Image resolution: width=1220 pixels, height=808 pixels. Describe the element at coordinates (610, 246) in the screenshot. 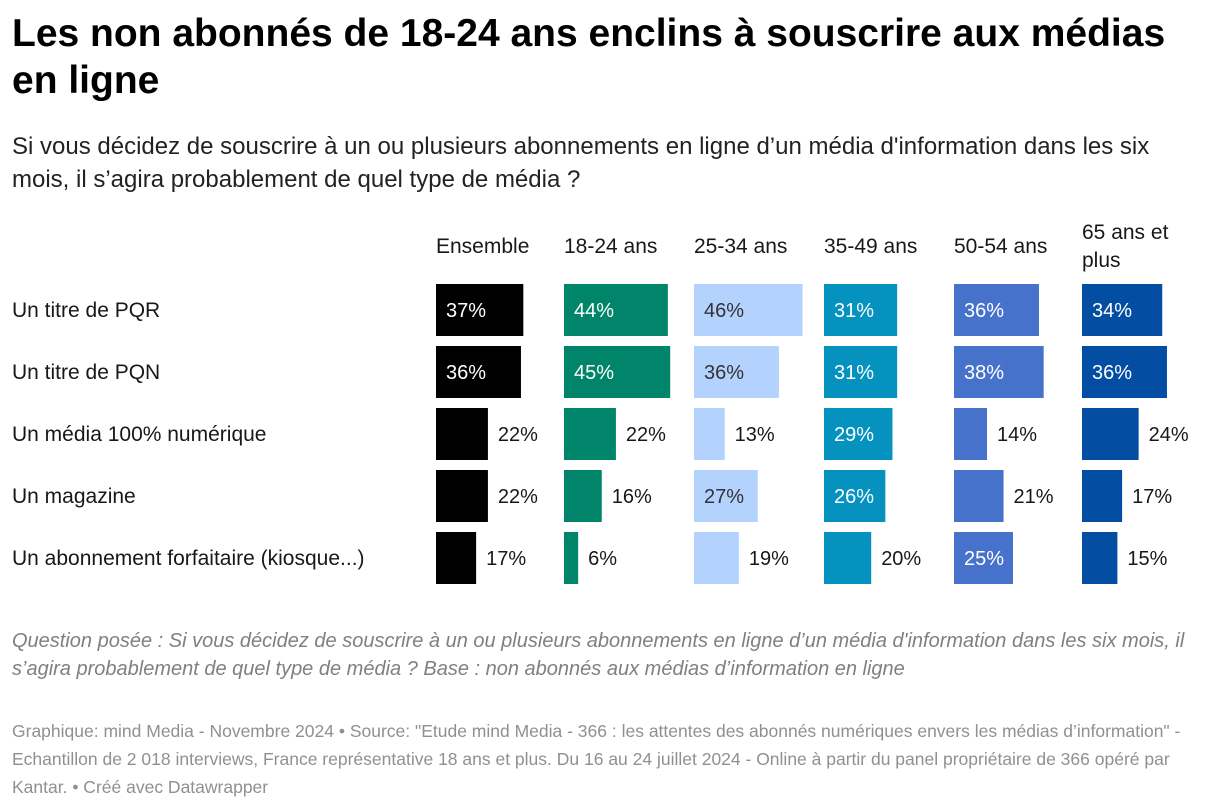

I see `column-header-18-24-ans: 18-24 ans` at that location.